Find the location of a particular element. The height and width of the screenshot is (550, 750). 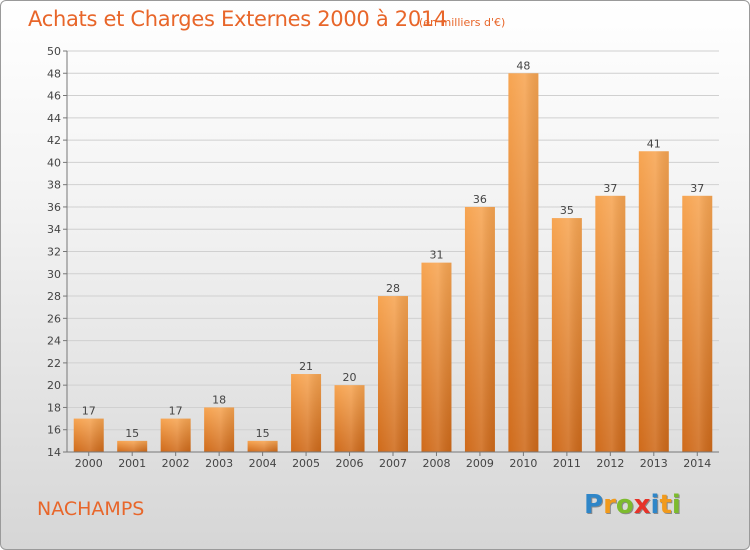

logo-letter: x is located at coordinates (642, 505).